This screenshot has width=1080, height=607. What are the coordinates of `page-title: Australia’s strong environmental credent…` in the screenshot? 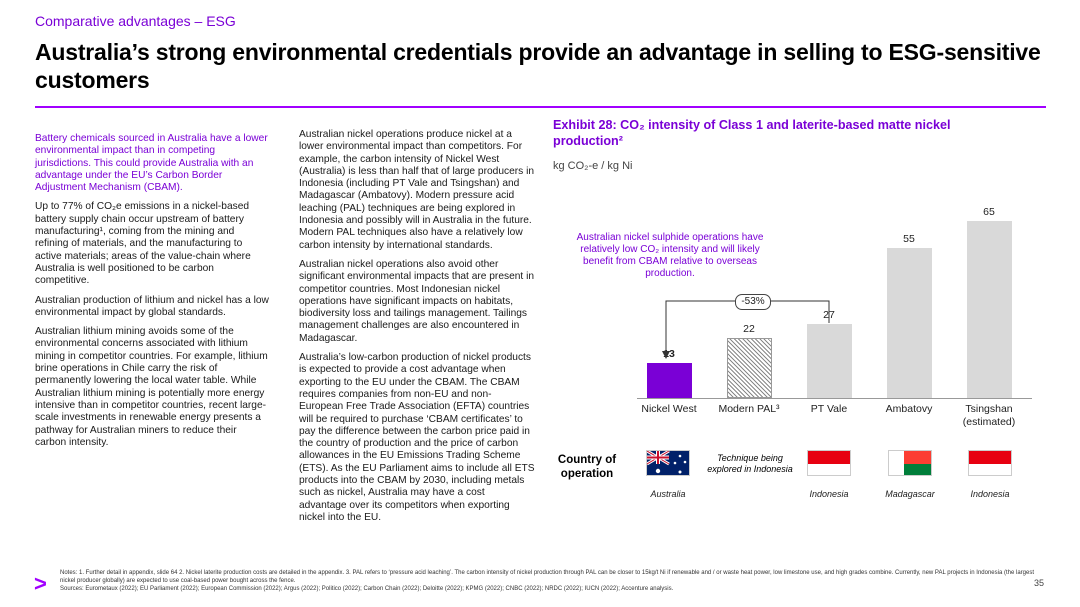 It's located at (538, 66).